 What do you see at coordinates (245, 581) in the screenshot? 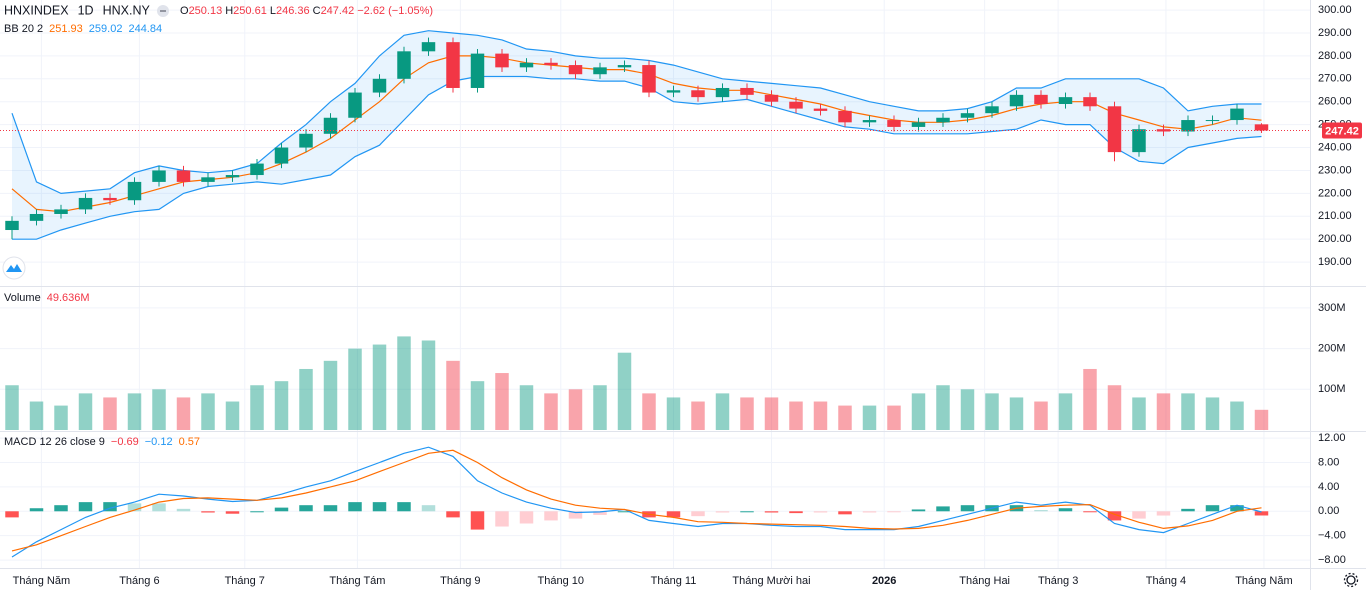
I see `x-tick-label: Tháng 7` at bounding box center [245, 581].